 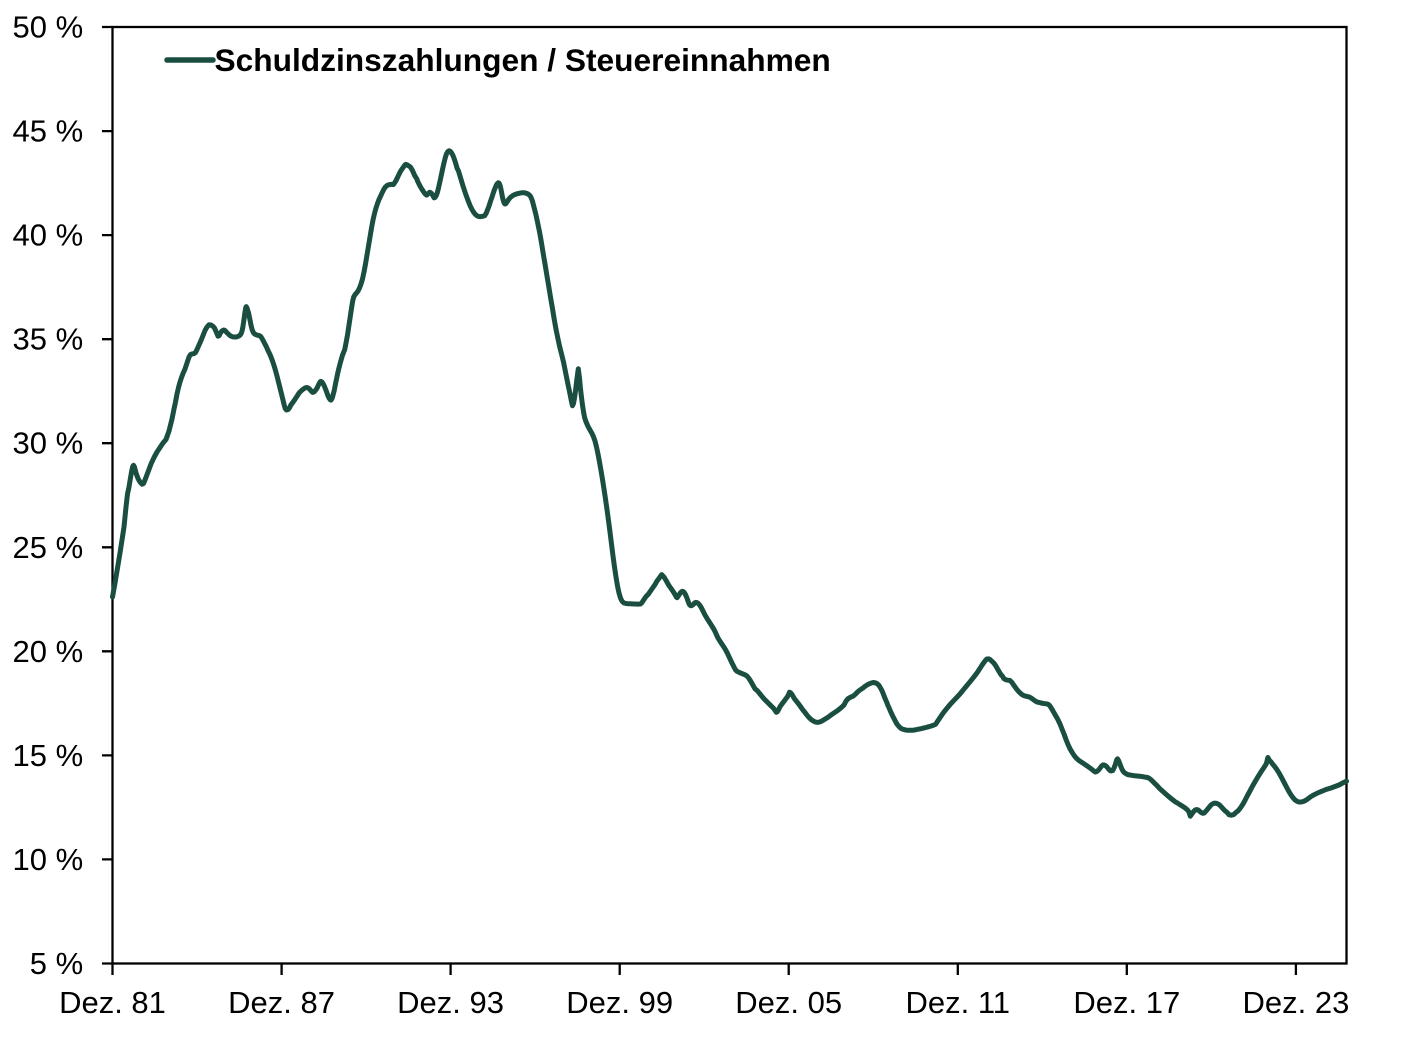 What do you see at coordinates (48, 859) in the screenshot?
I see `svg-text: 10 %` at bounding box center [48, 859].